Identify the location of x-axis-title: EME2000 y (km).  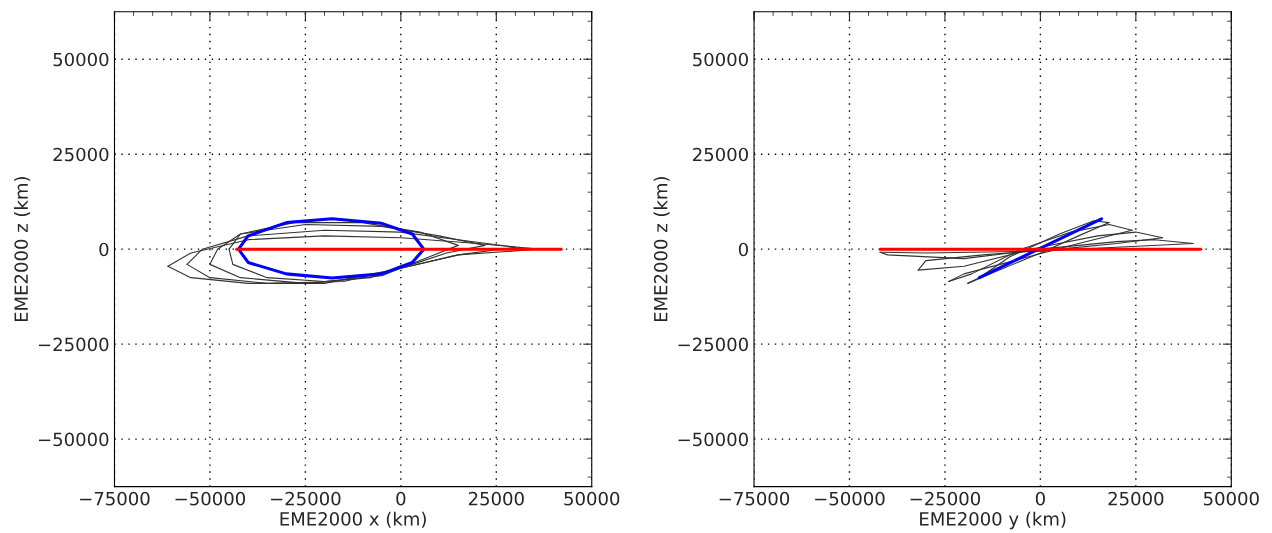
(993, 520).